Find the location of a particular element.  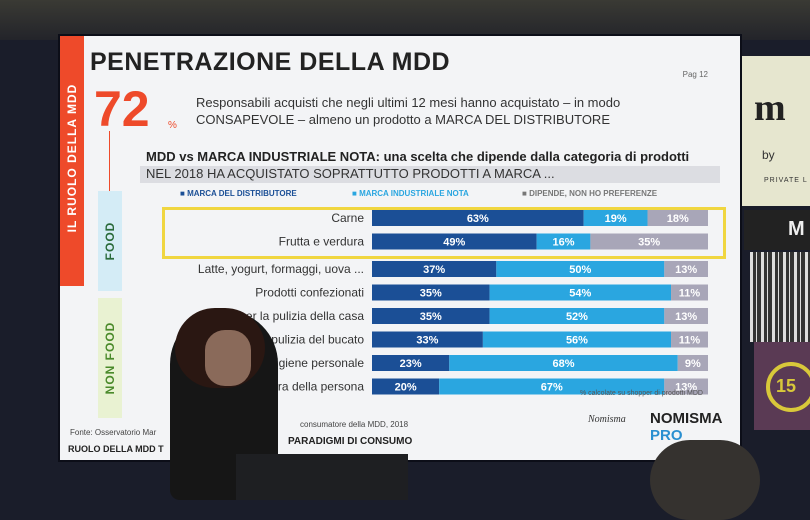

chart-note: % calcolate su shopper di prodotti MDD is located at coordinates (641, 393).